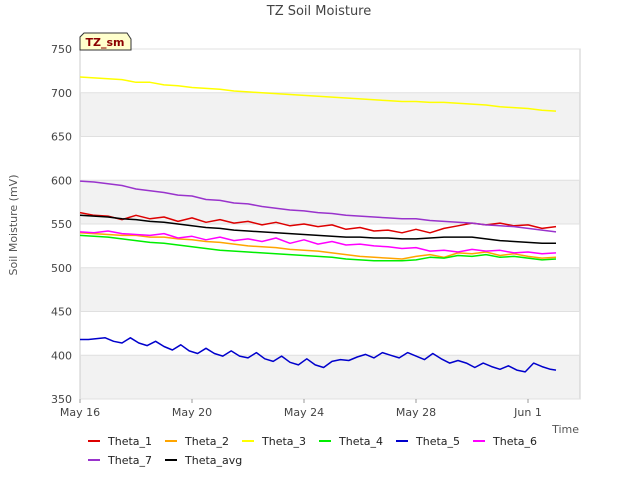 This screenshot has width=640, height=480. What do you see at coordinates (527, 412) in the screenshot?
I see `x-tick-label: Jun 1` at bounding box center [527, 412].